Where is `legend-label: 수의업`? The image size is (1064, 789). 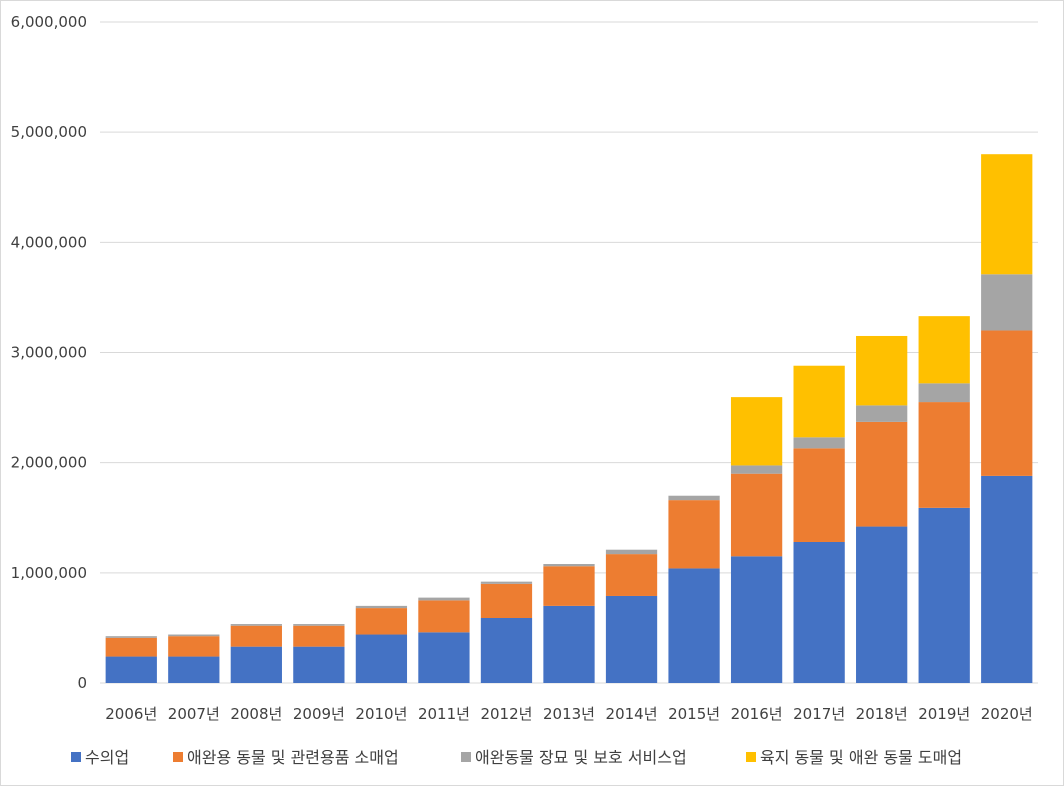
legend-label: 수의업 is located at coordinates (107, 757).